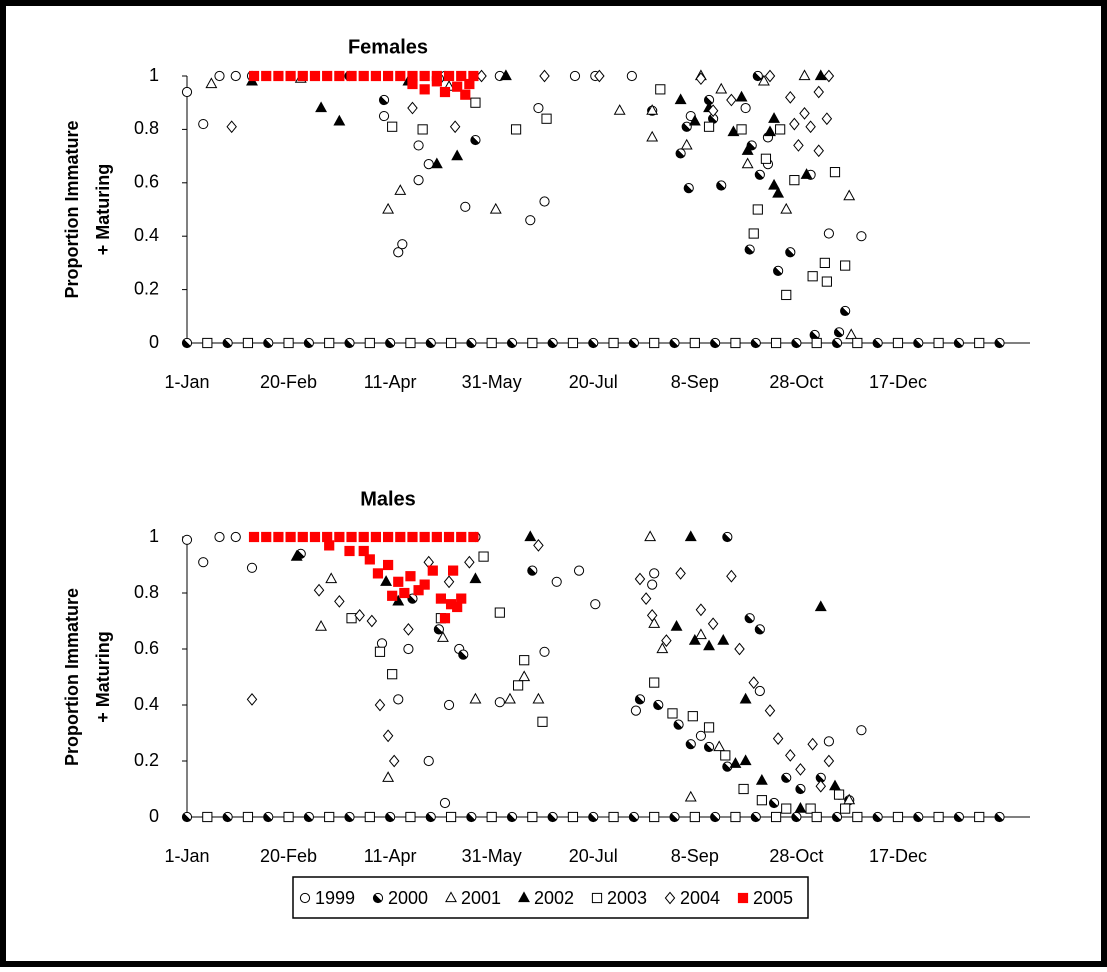 This screenshot has height=972, width=1107. Describe the element at coordinates (154, 342) in the screenshot. I see `y-tick-label: 0` at that location.